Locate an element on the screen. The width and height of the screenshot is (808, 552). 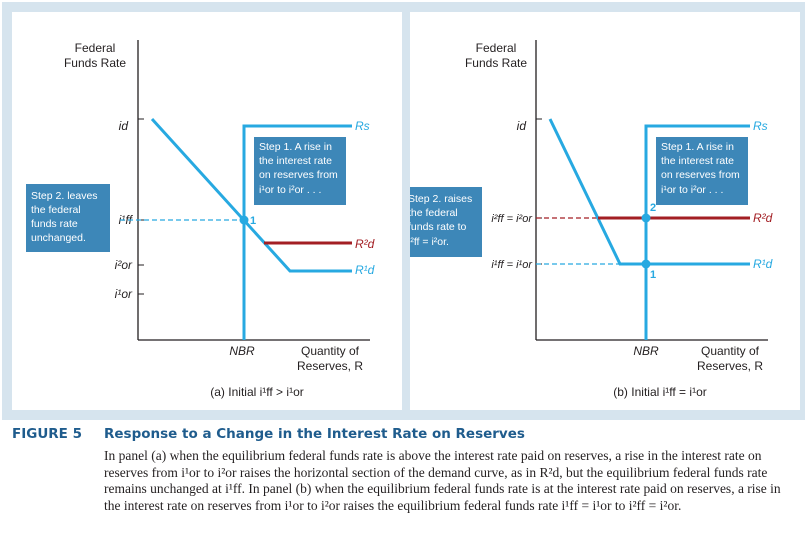
iff1-label: i¹ff = i¹or is located at coordinates (512, 265).